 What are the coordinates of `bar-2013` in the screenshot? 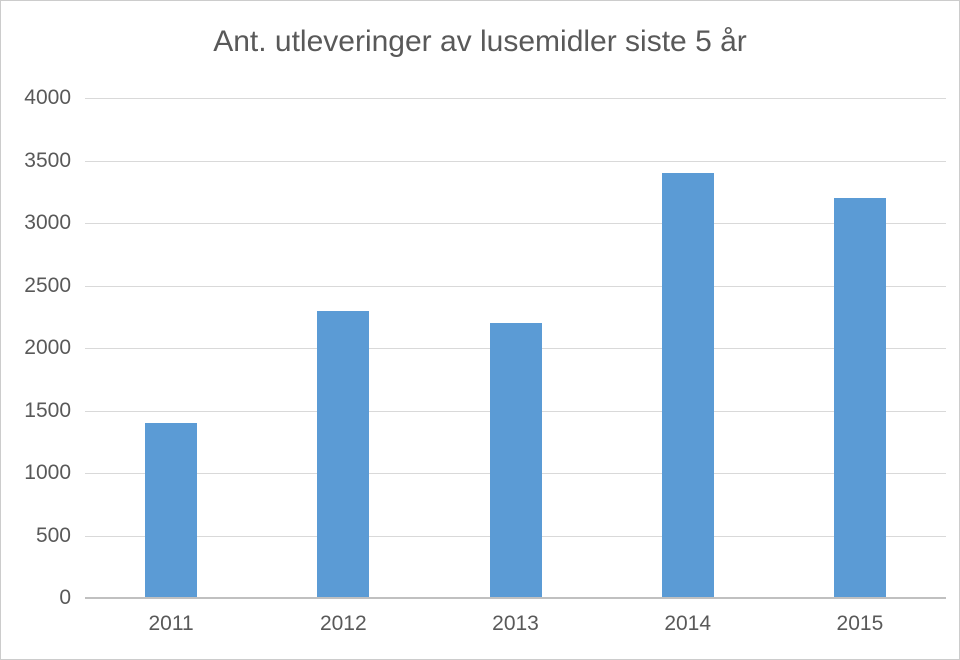 It's located at (515, 460).